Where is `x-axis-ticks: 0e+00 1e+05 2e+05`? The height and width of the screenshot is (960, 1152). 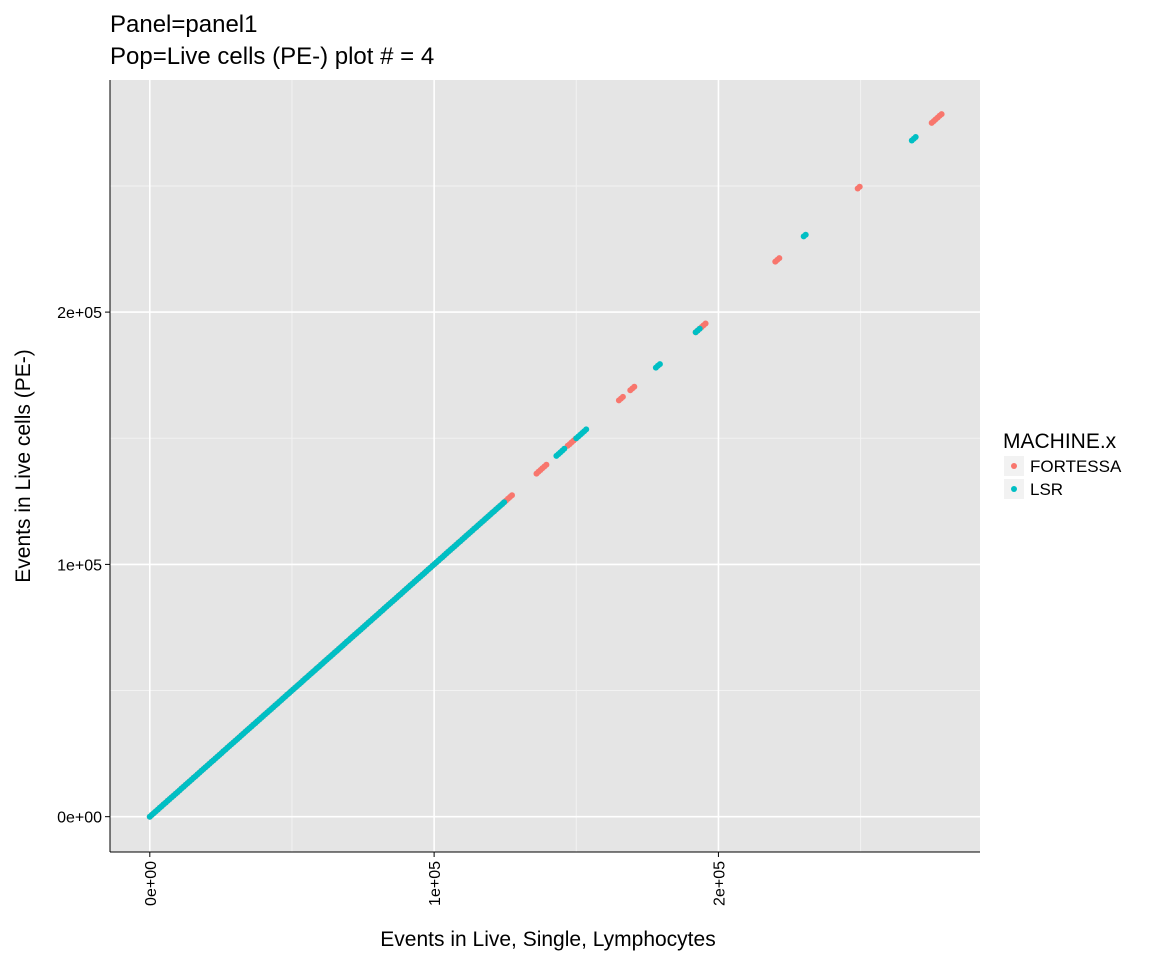
x-axis-ticks: 0e+00 1e+05 2e+05 is located at coordinates (435, 879).